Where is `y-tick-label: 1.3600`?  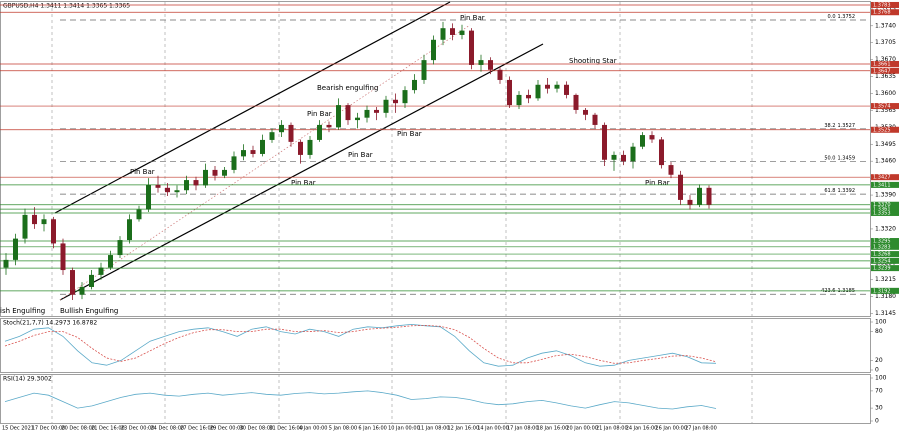
y-tick-label: 1.3600 is located at coordinates (885, 93).